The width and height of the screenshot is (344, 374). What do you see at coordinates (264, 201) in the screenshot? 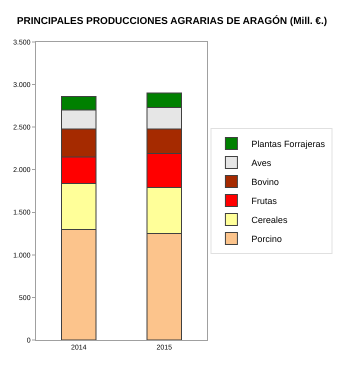
I see `legend-label: Frutas` at bounding box center [264, 201].